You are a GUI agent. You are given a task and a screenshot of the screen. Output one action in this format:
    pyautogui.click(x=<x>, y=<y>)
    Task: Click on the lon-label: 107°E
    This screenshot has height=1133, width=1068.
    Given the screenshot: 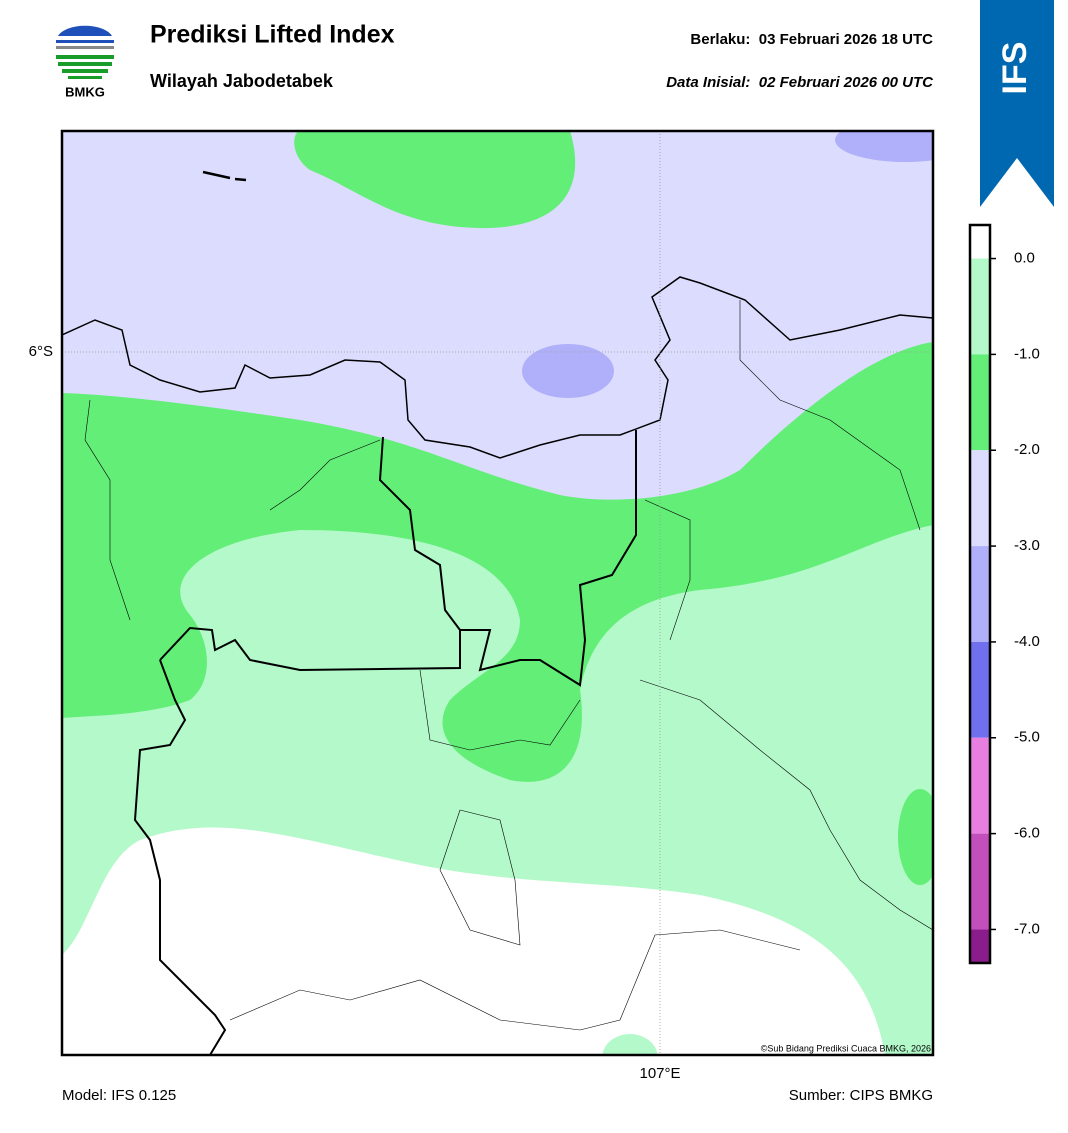 What is the action you would take?
    pyautogui.click(x=659, y=1073)
    